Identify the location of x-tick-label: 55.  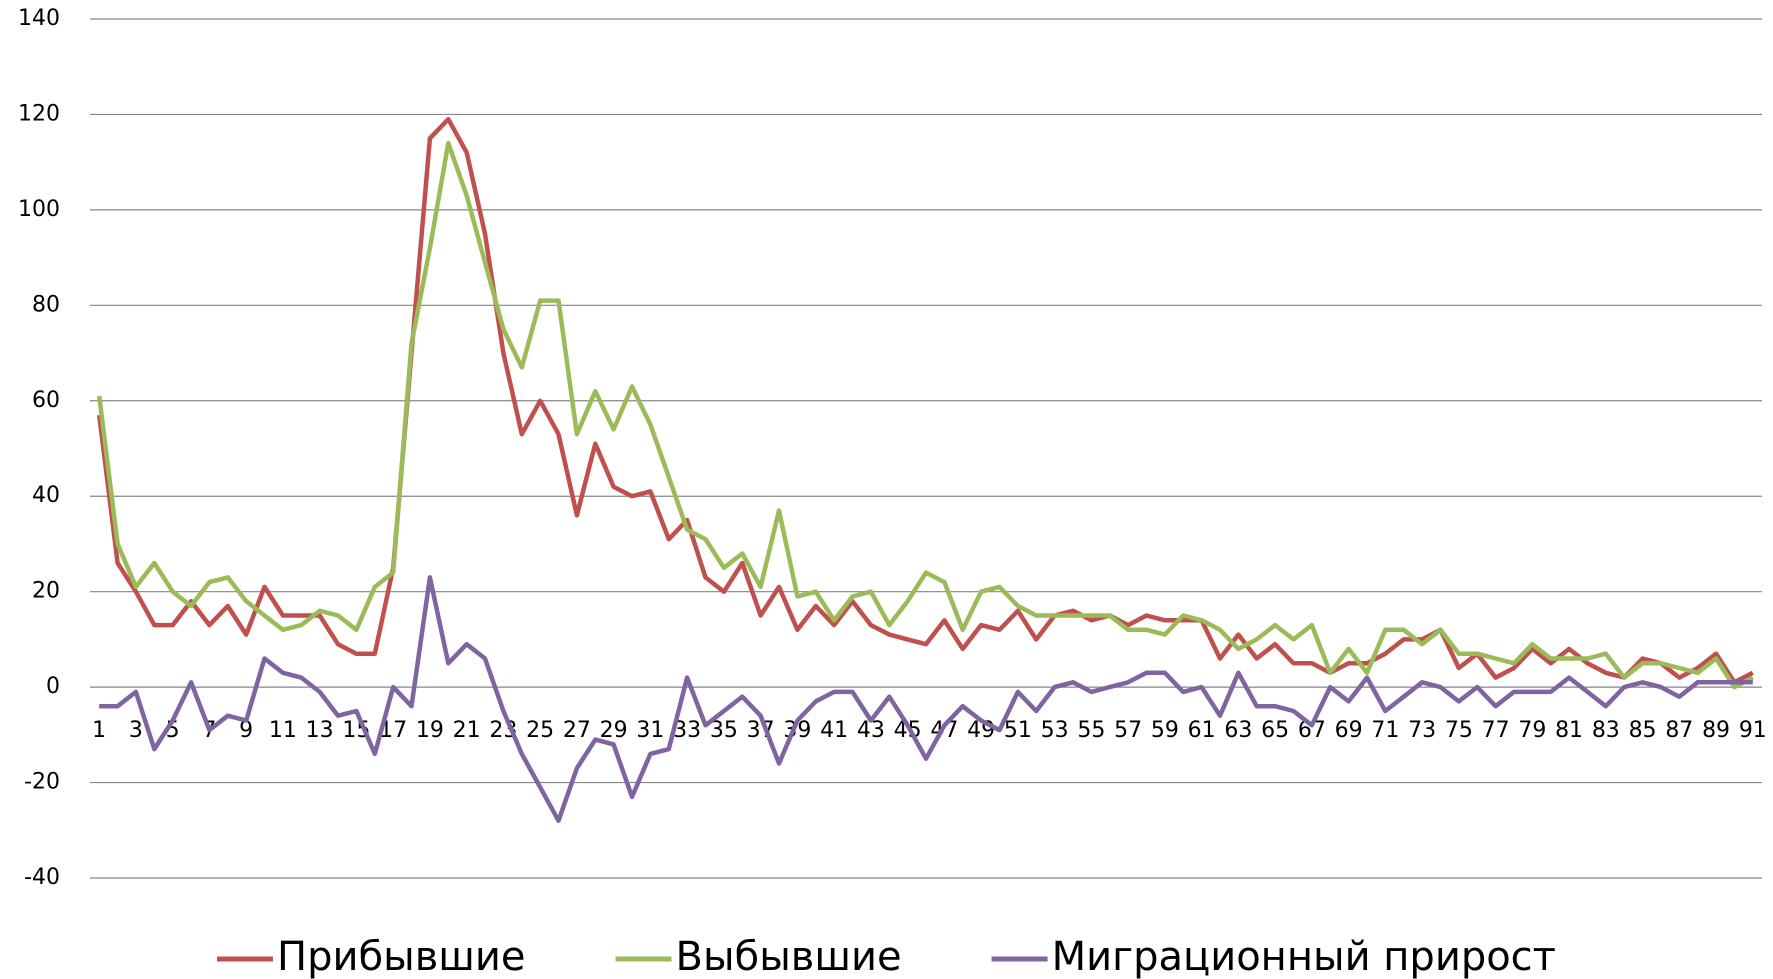
(1091, 730).